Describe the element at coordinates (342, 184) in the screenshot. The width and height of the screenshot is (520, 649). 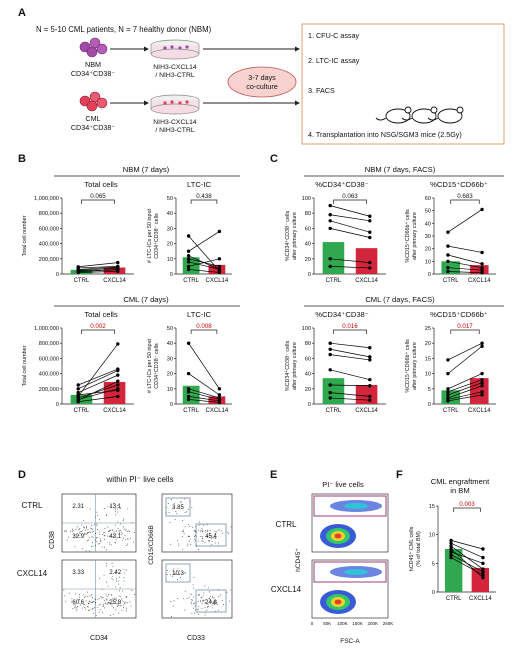
I see `c-nbm-cd34-title: %CD34⁺CD38⁻` at that location.